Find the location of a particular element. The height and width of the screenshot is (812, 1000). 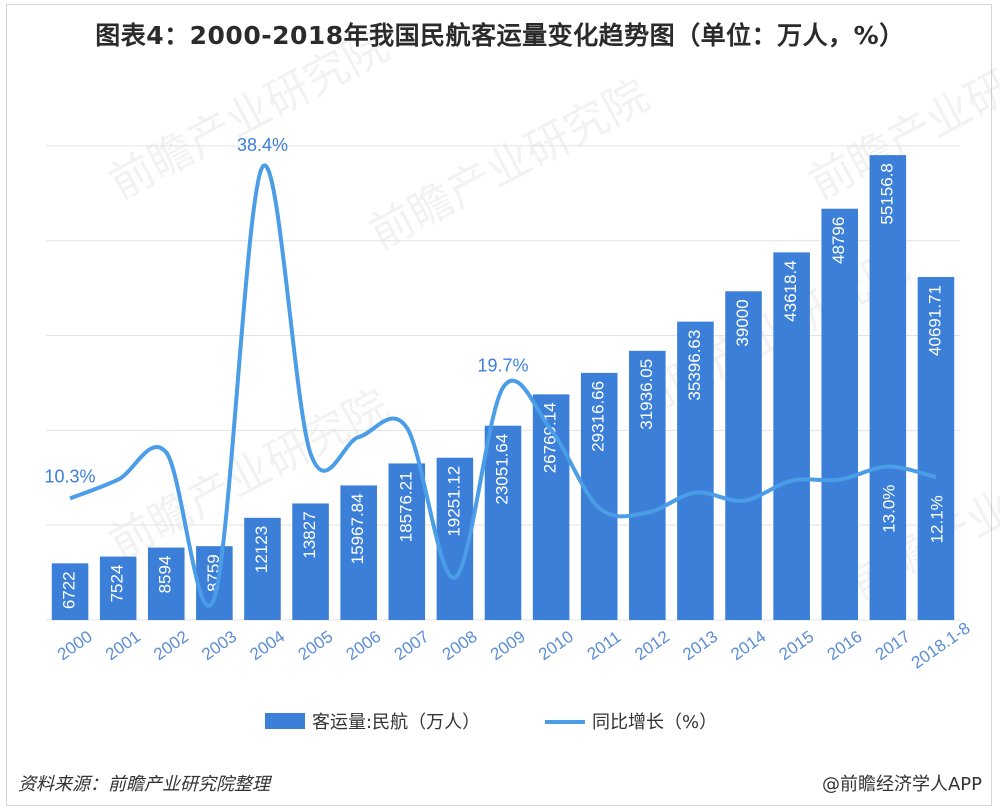

bar-label-2002: 8594 is located at coordinates (165, 575).